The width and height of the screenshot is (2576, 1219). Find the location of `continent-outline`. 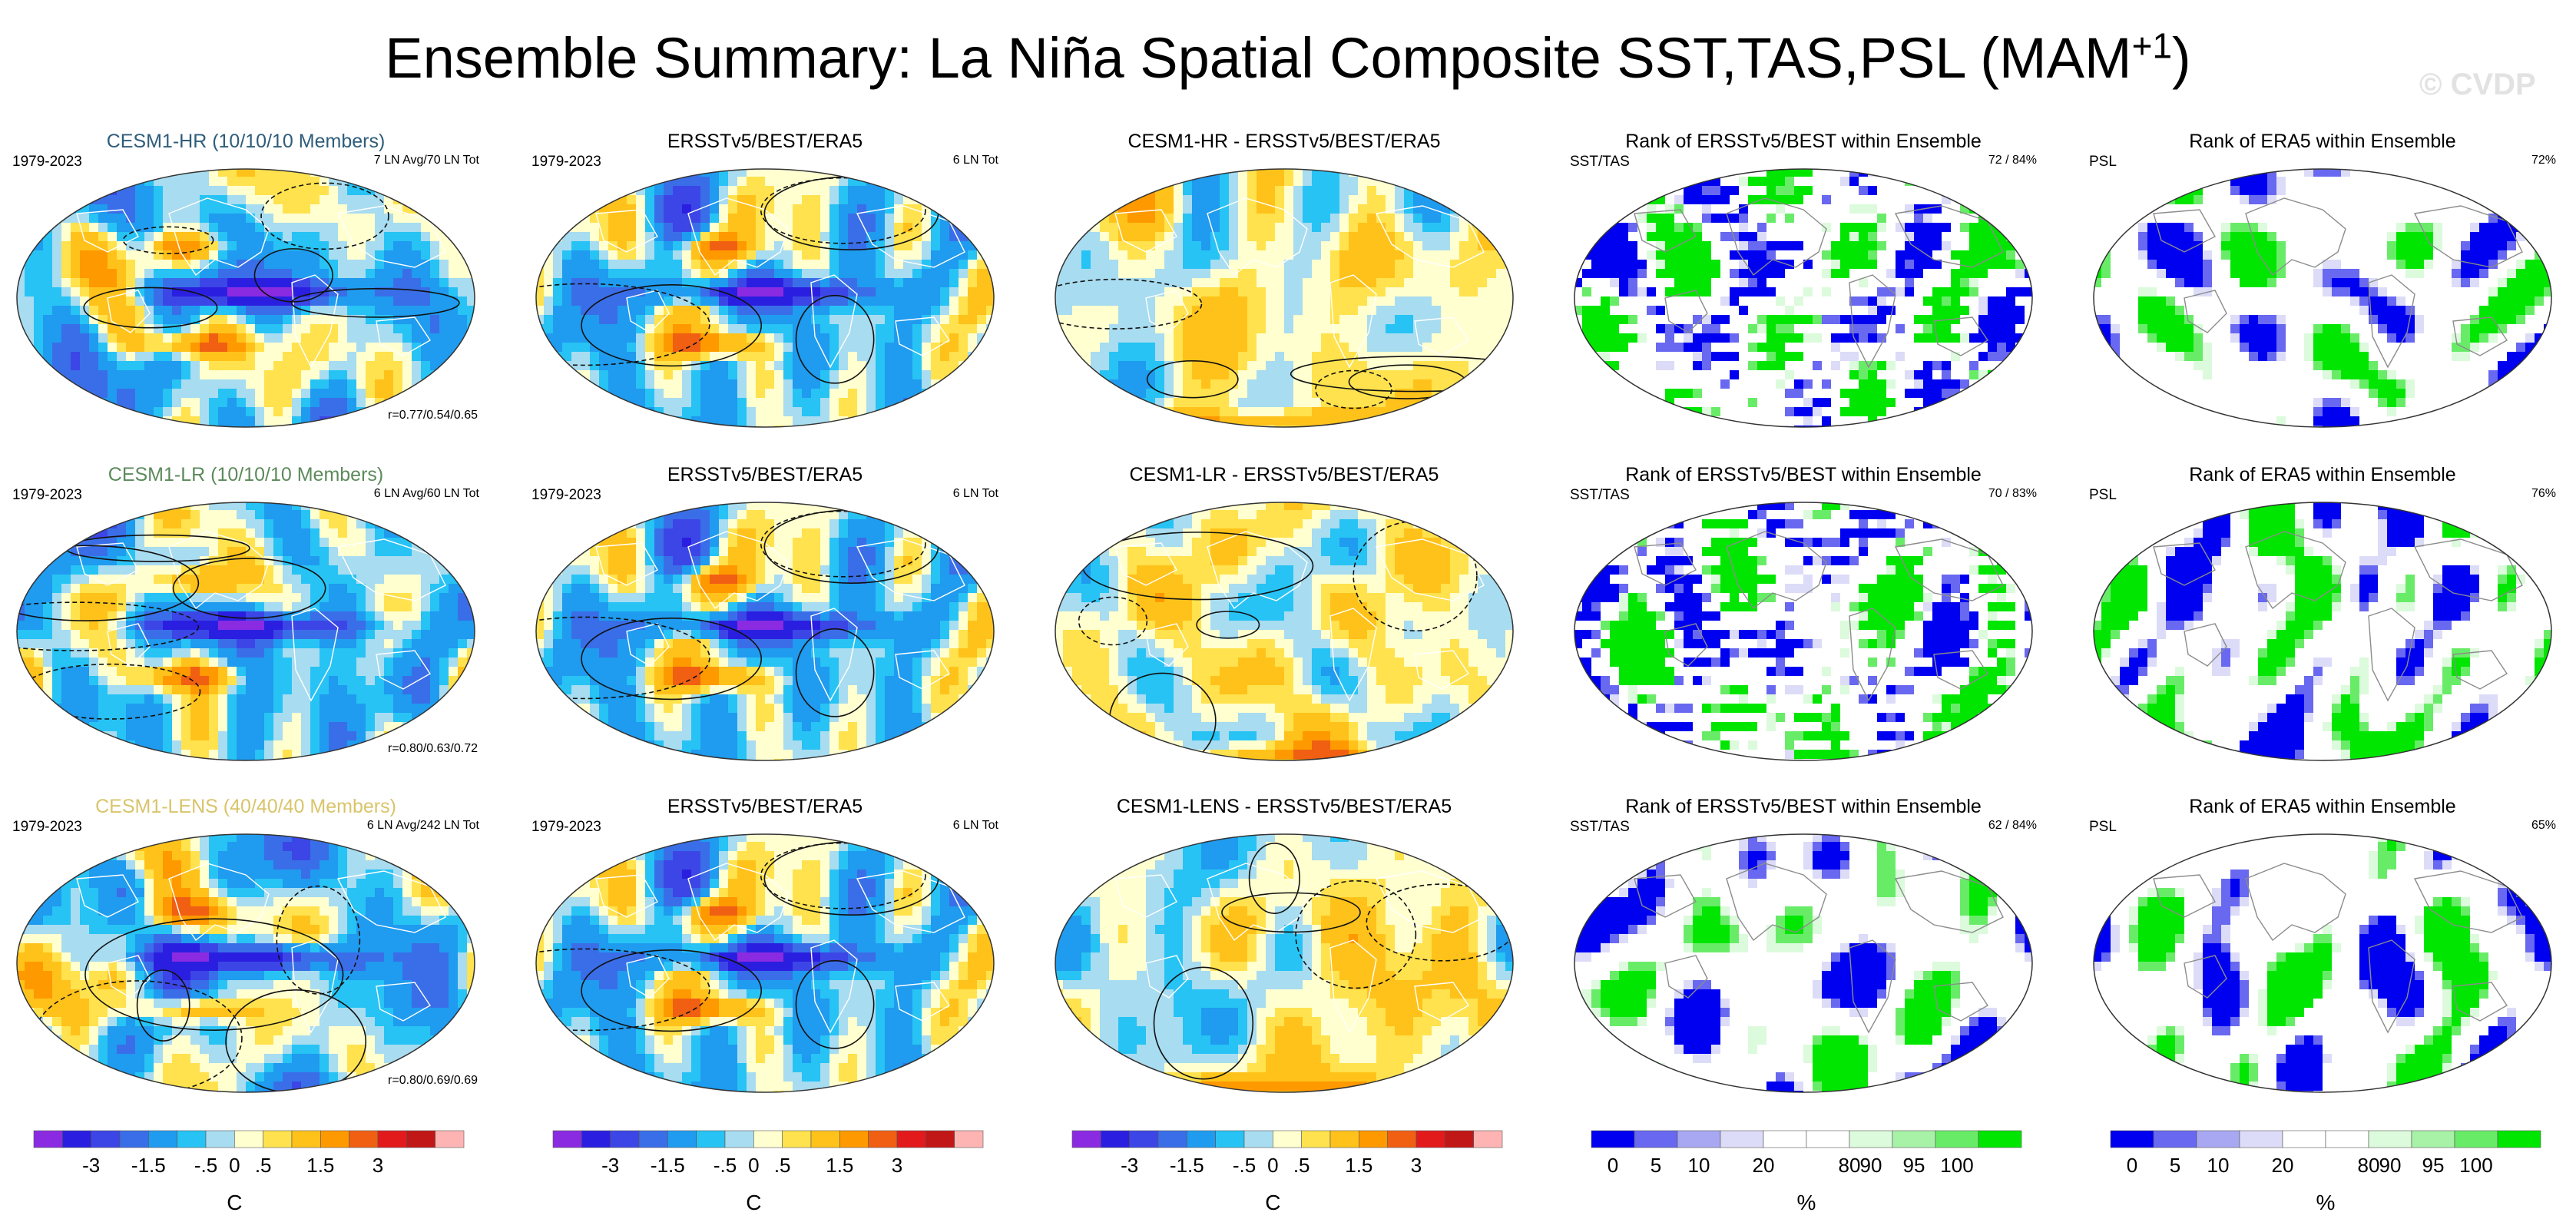

continent-outline is located at coordinates (315, 321).